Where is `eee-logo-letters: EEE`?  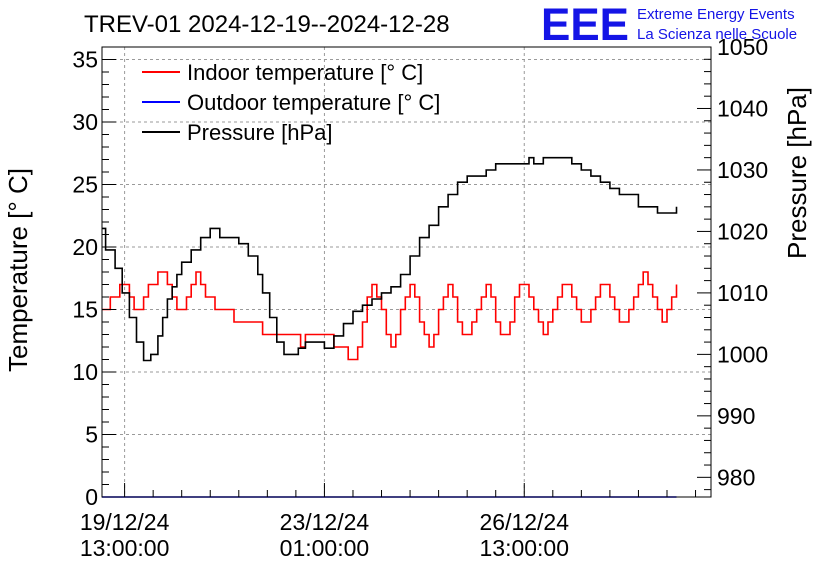 eee-logo-letters: EEE is located at coordinates (585, 25).